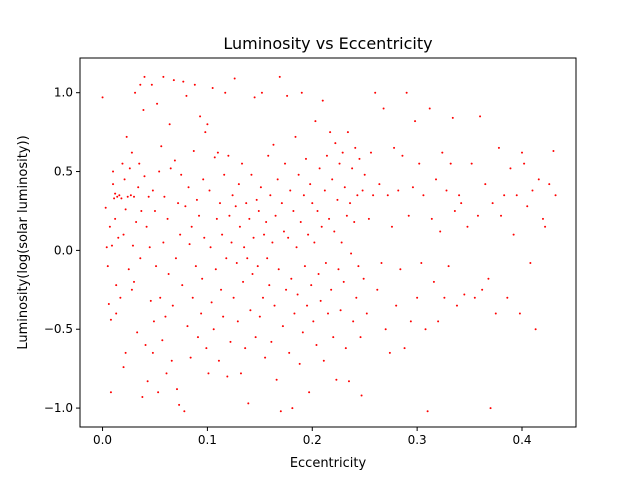  What do you see at coordinates (58, 329) in the screenshot?
I see `y-tick-label: −0.5` at bounding box center [58, 329].